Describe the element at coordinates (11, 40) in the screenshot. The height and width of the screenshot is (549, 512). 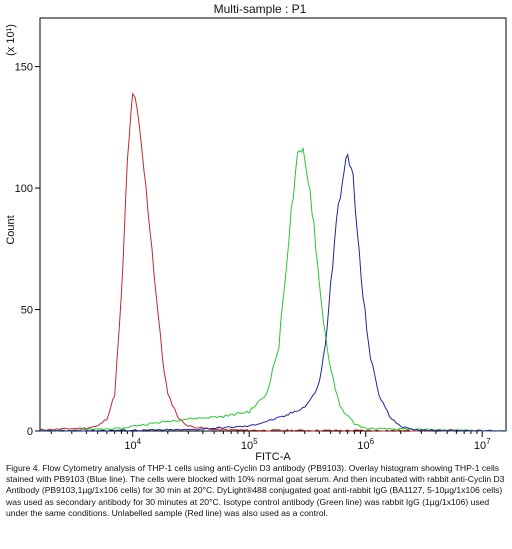
I see `y-axis-multiplier: (x 10¹)` at that location.